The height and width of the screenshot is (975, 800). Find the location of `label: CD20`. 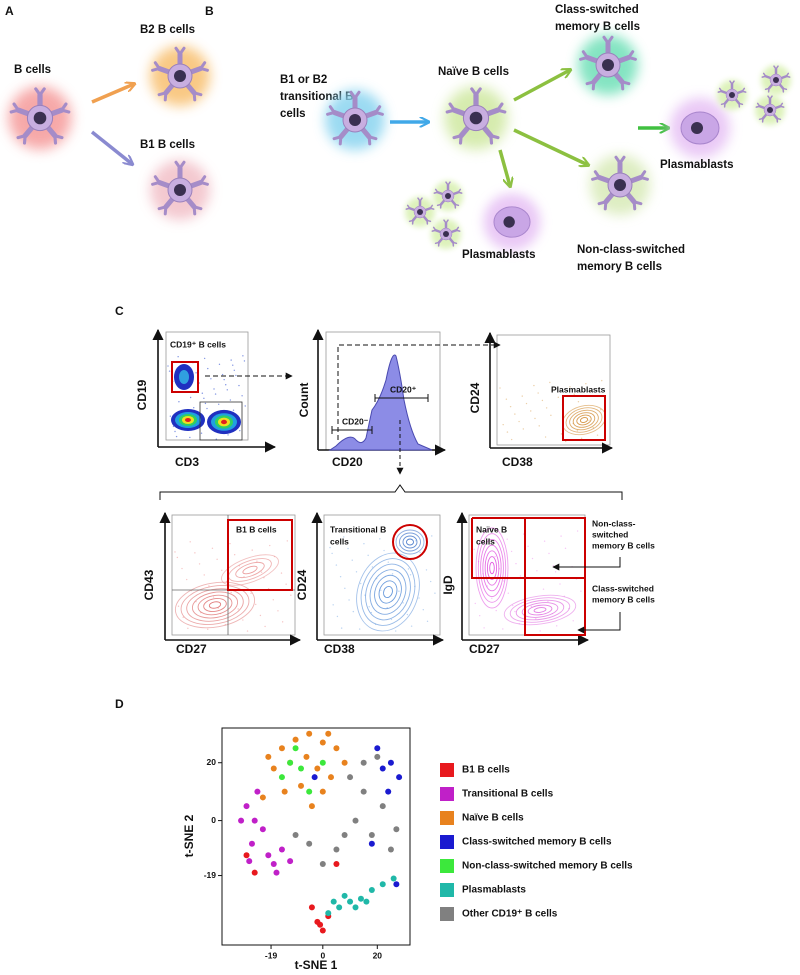

label: CD20 is located at coordinates (347, 462).